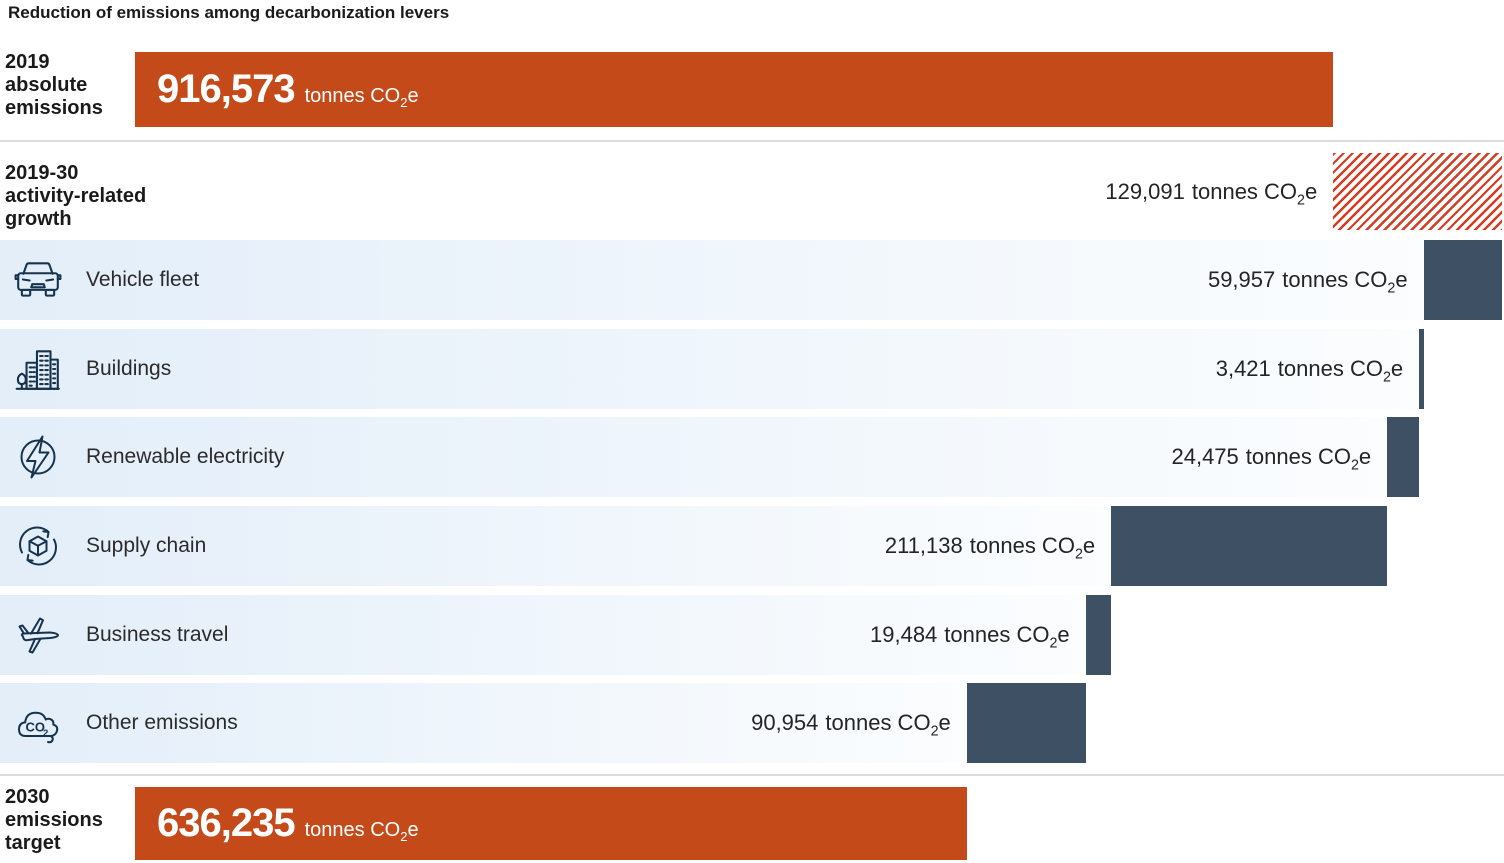 The image size is (1504, 863). I want to click on lever-label: Vehicle fleet, so click(143, 279).